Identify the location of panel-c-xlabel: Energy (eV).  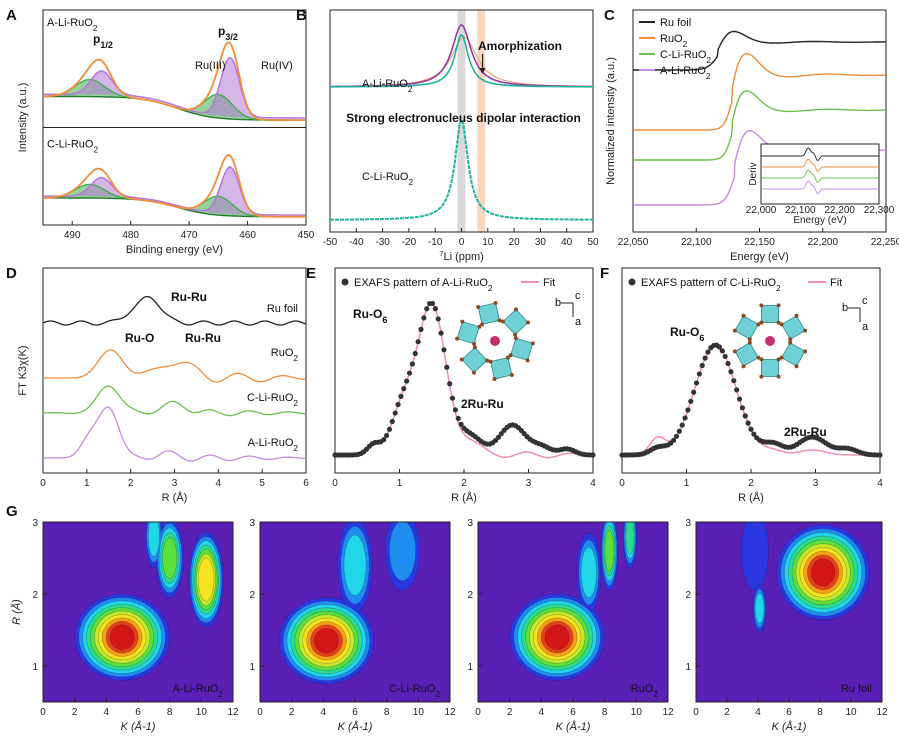
(759, 257).